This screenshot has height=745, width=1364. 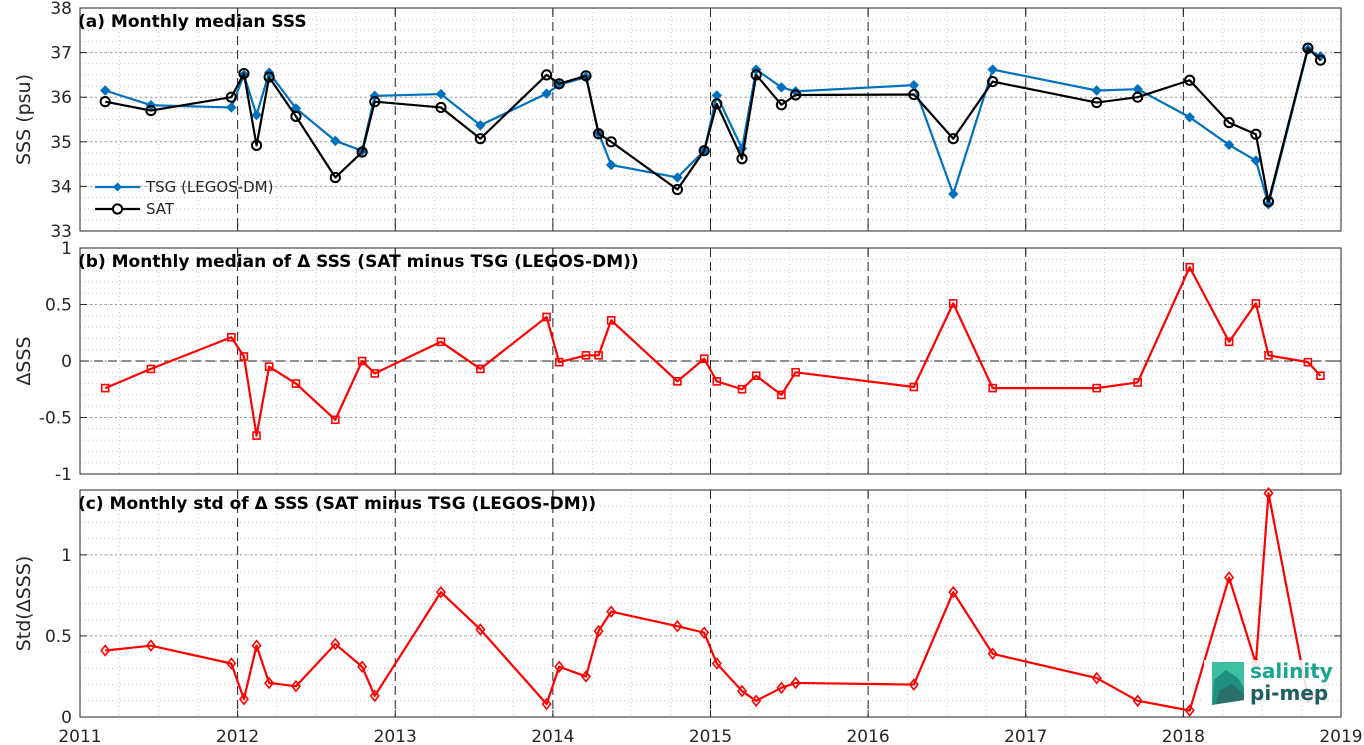 What do you see at coordinates (1289, 693) in the screenshot?
I see `logo-text-pimep: pi-mep` at bounding box center [1289, 693].